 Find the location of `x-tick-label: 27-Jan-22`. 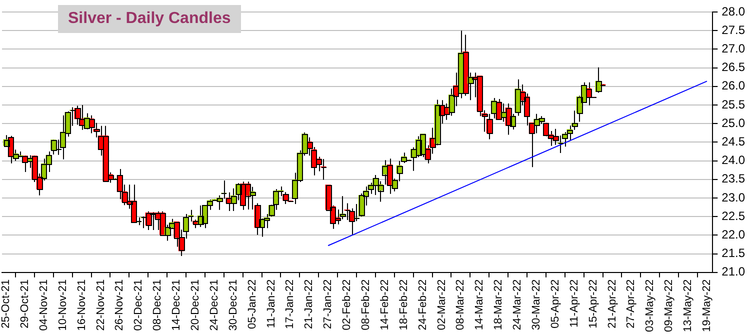

x-tick-label: 27-Jan-22 is located at coordinates (328, 304).